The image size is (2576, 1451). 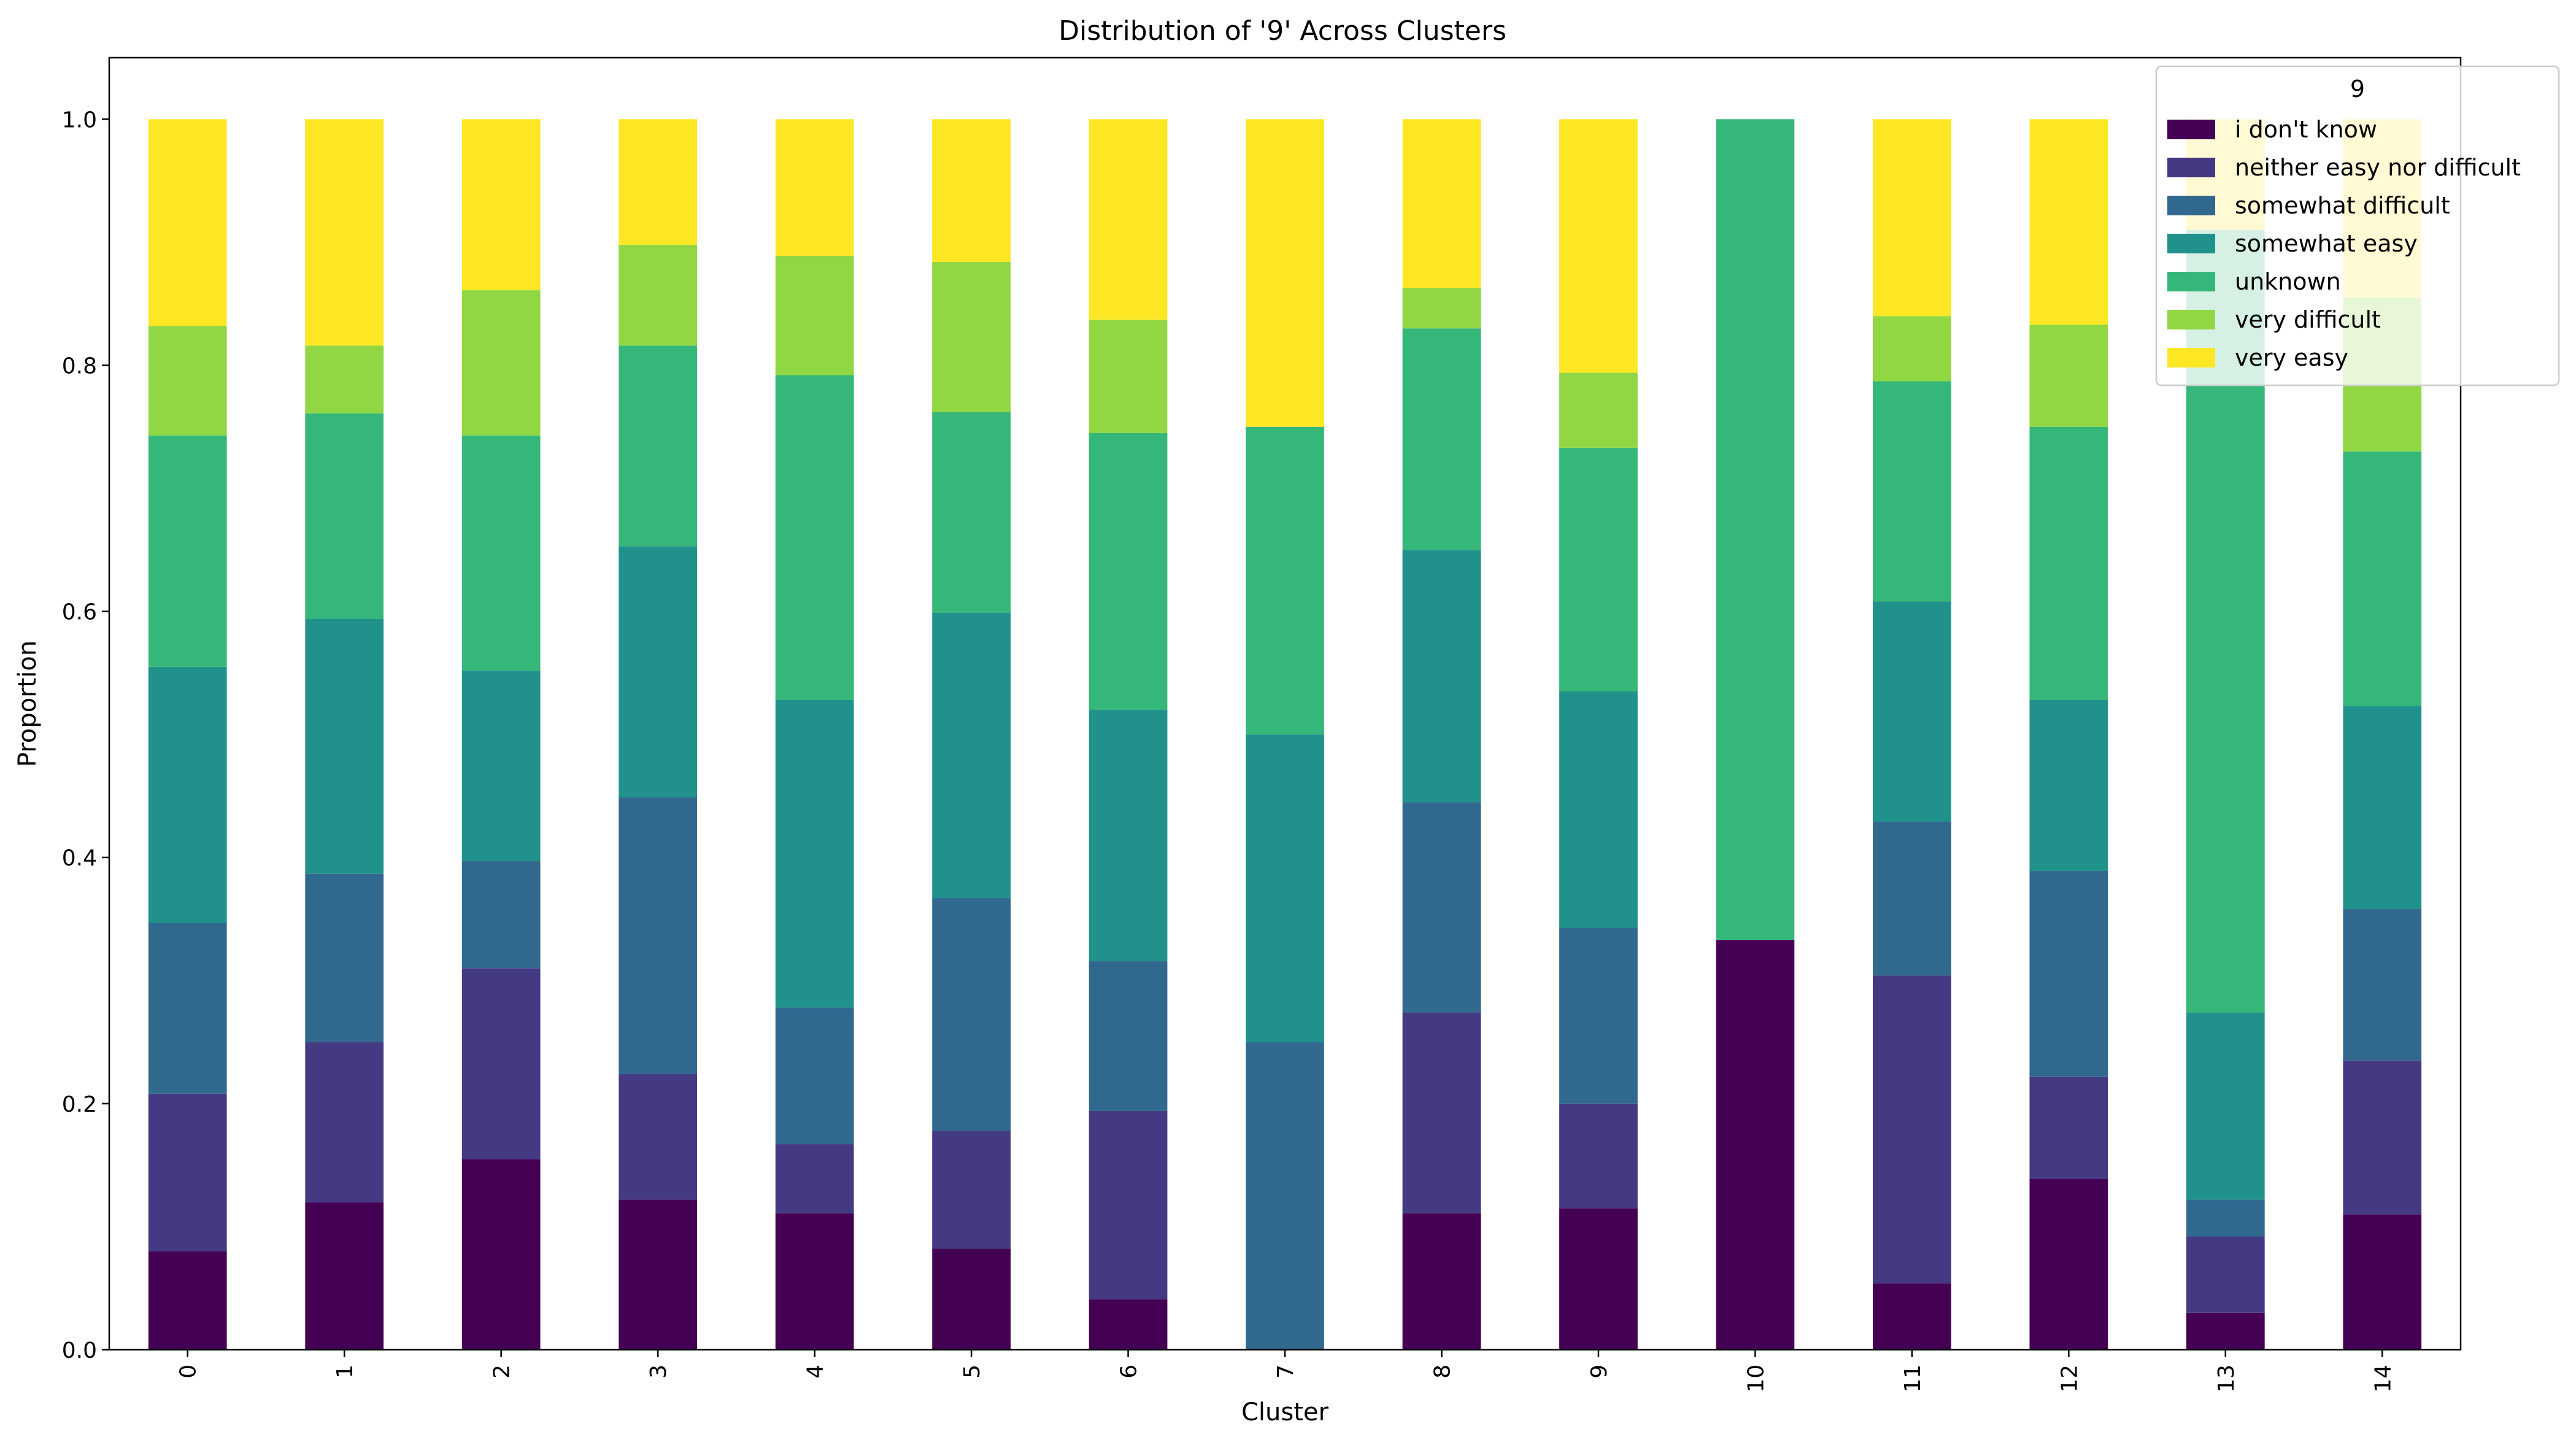 I want to click on x-tick-label: 7, so click(x=1285, y=1371).